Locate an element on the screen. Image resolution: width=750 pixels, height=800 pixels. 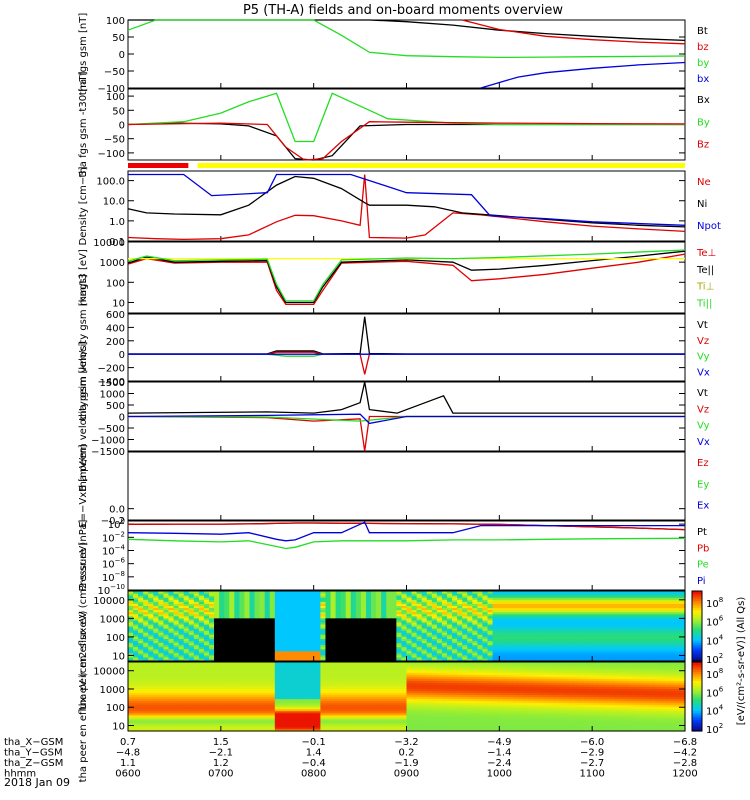
legend-entry: Bx is located at coordinates (703, 100).